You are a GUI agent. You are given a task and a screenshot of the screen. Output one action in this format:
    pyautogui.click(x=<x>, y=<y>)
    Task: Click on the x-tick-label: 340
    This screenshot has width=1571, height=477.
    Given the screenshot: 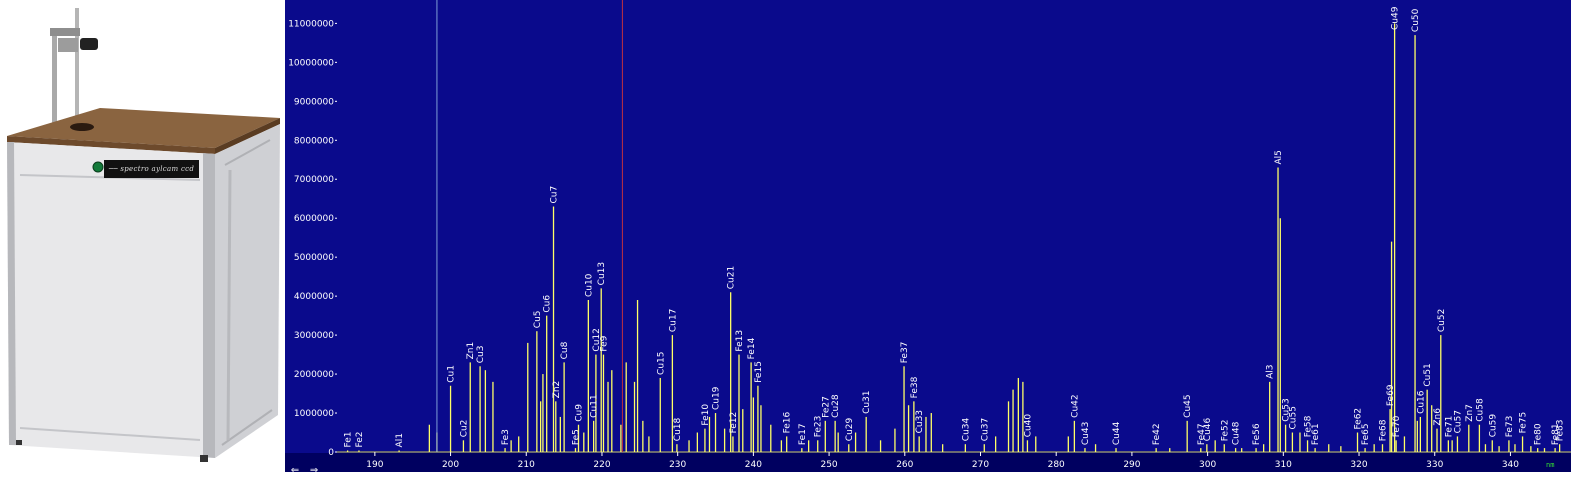 What is the action you would take?
    pyautogui.click(x=1510, y=465)
    